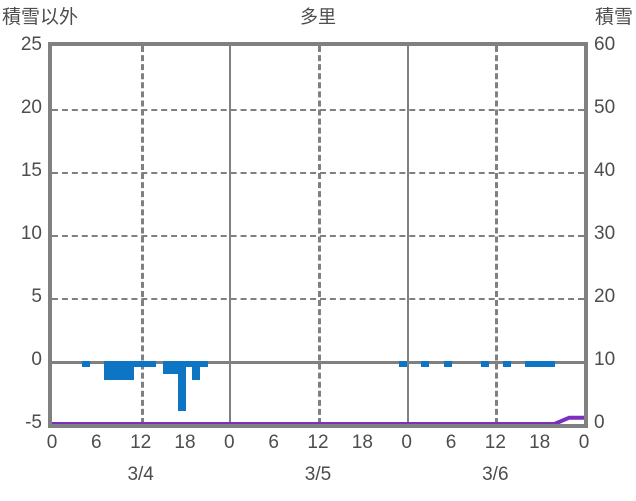  I want to click on vgrid-24h, so click(230, 235).